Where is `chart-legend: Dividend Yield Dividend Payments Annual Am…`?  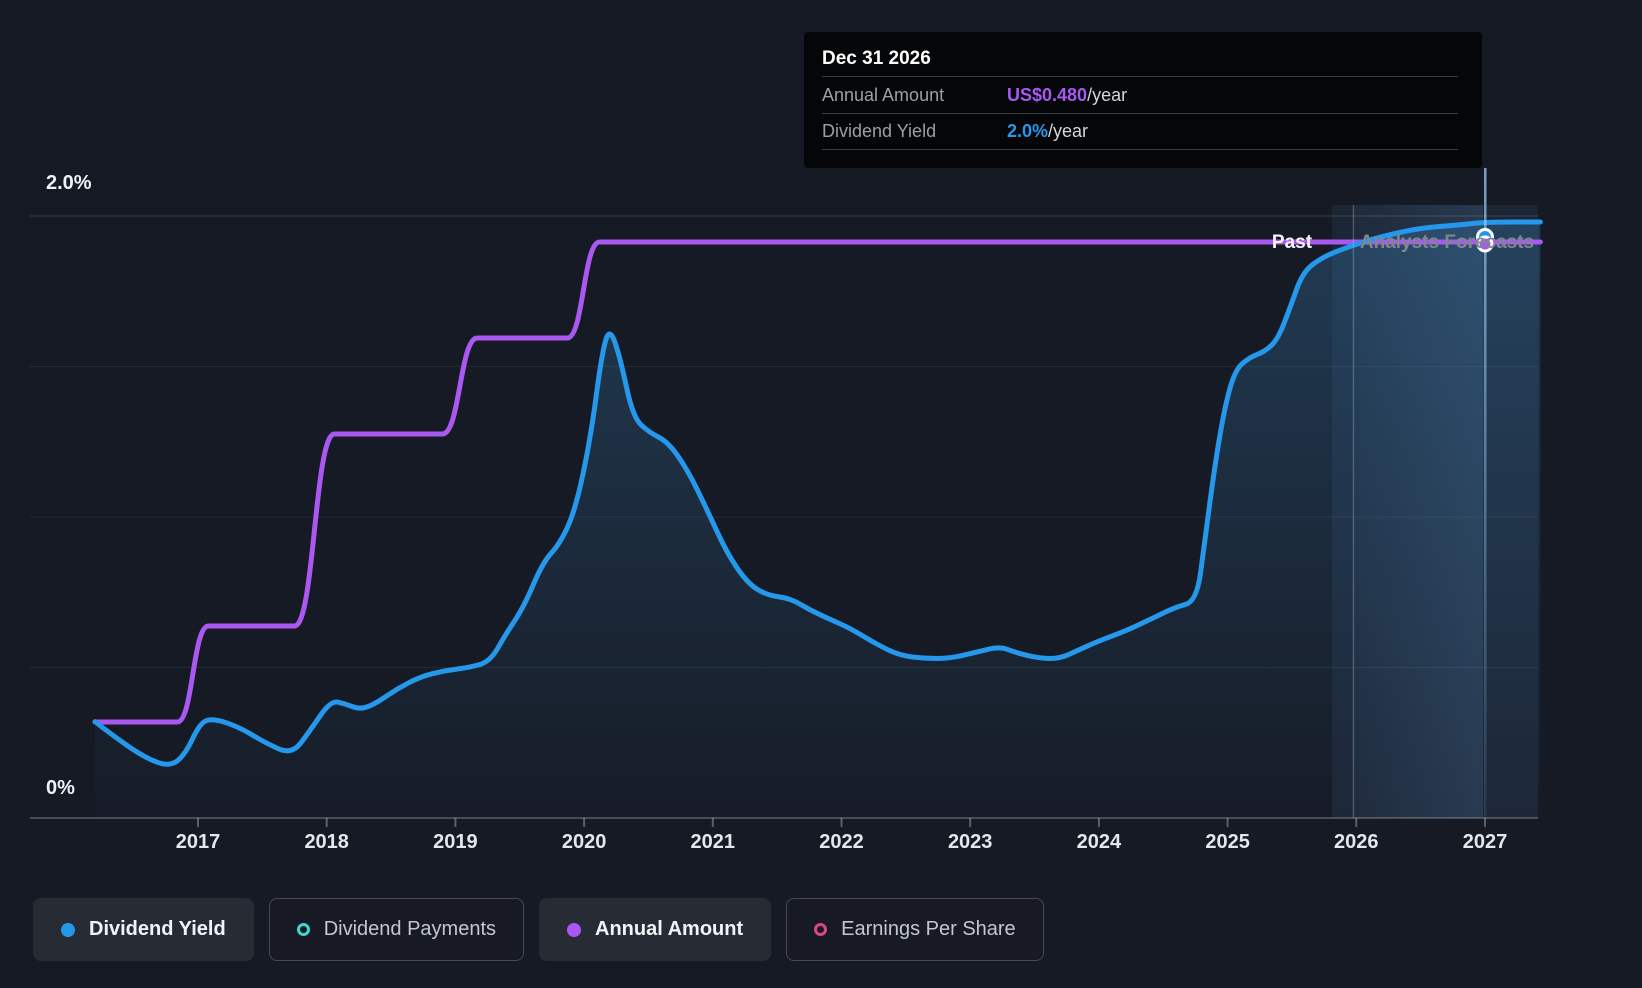 chart-legend: Dividend Yield Dividend Payments Annual Am… is located at coordinates (538, 929).